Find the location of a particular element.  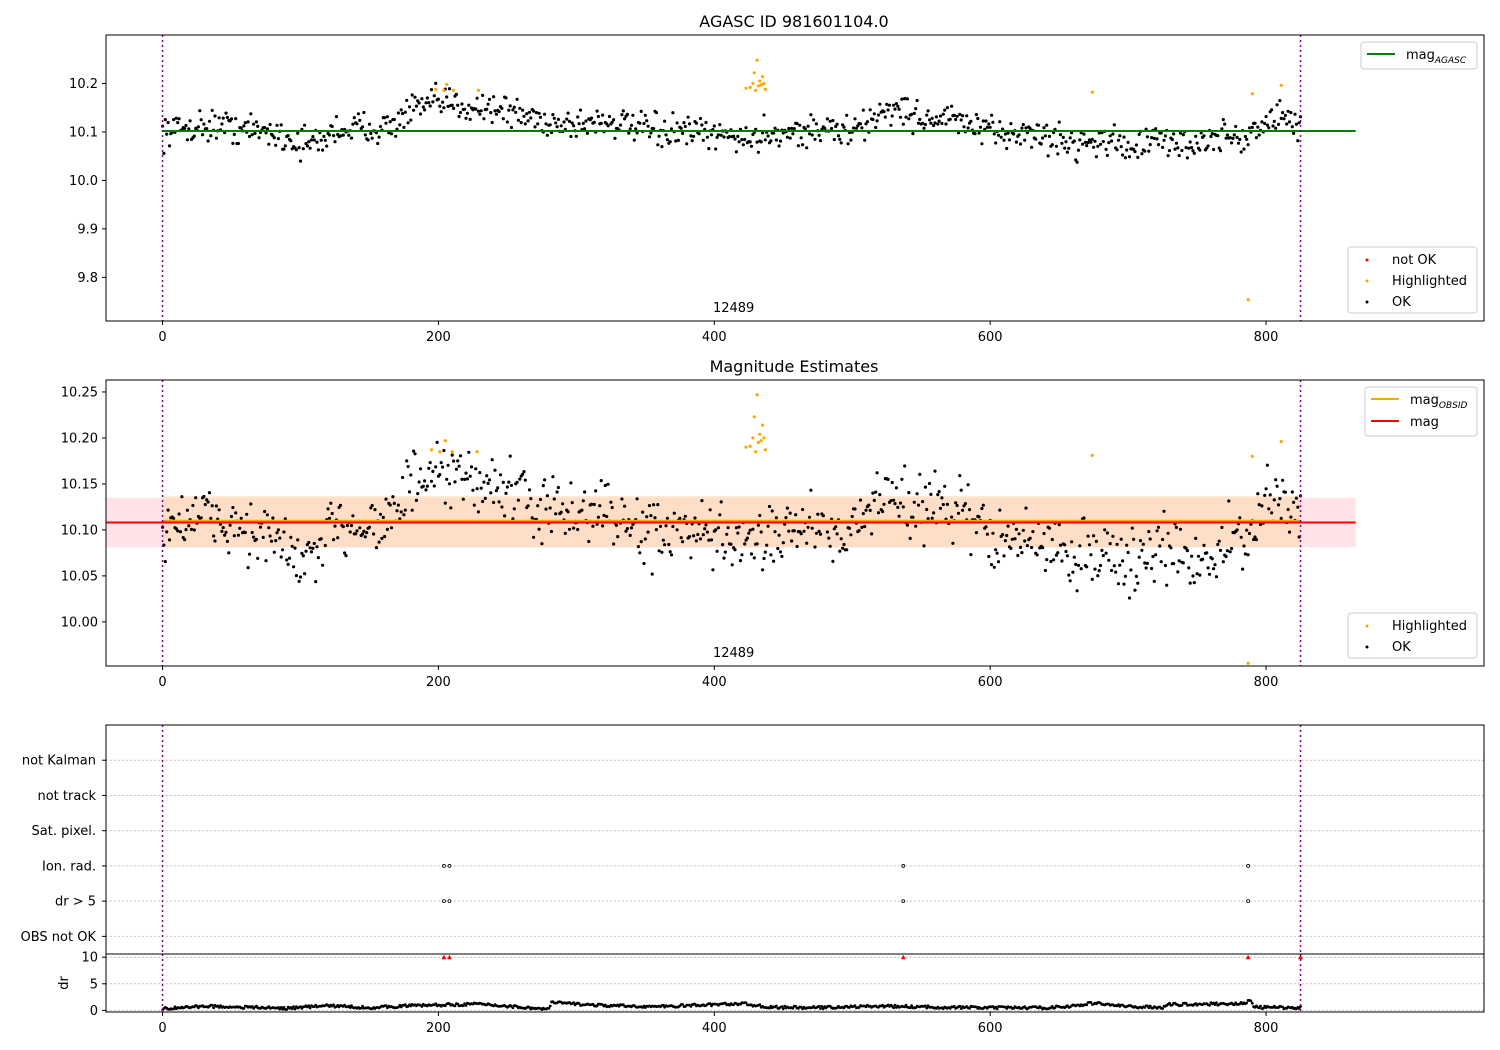

panel2-legend-bottom: Highlighted OK is located at coordinates (1412, 635).